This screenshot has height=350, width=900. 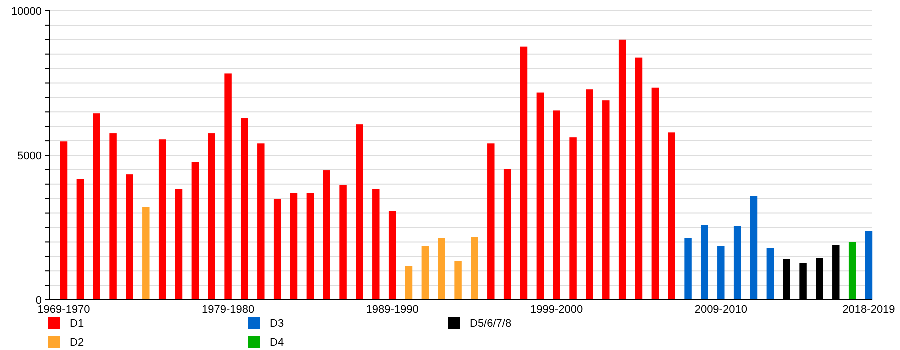 What do you see at coordinates (869, 310) in the screenshot?
I see `x-tick-label: 2018-2019` at bounding box center [869, 310].